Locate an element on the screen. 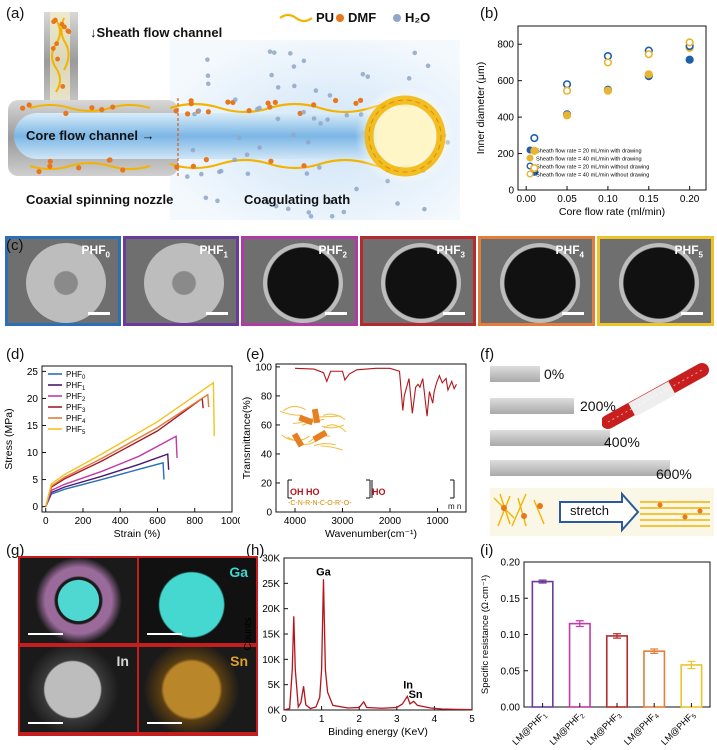 This screenshot has height=750, width=717. sem-tile-3: PHF3 is located at coordinates (418, 281).